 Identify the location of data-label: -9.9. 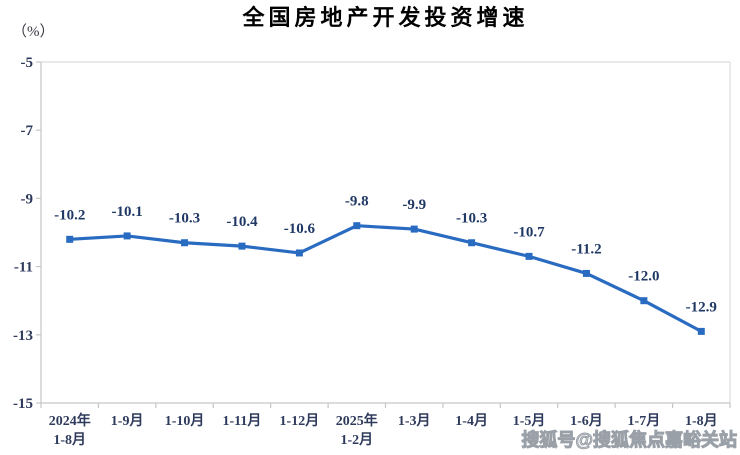
(414, 205).